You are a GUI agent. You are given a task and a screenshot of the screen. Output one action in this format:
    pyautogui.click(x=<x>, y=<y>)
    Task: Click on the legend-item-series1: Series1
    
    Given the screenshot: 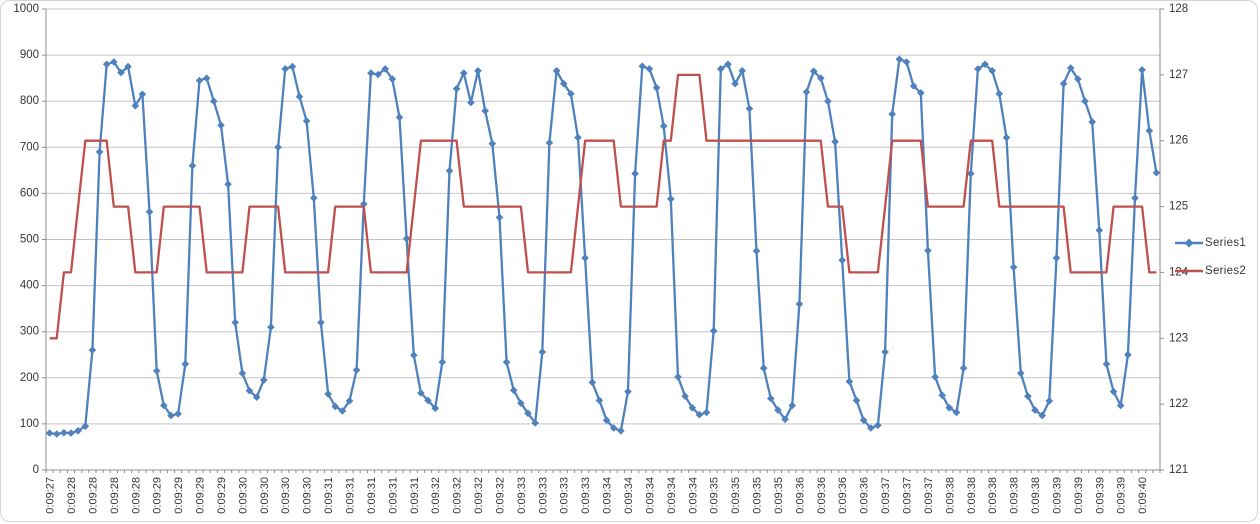 What is the action you would take?
    pyautogui.click(x=1210, y=243)
    